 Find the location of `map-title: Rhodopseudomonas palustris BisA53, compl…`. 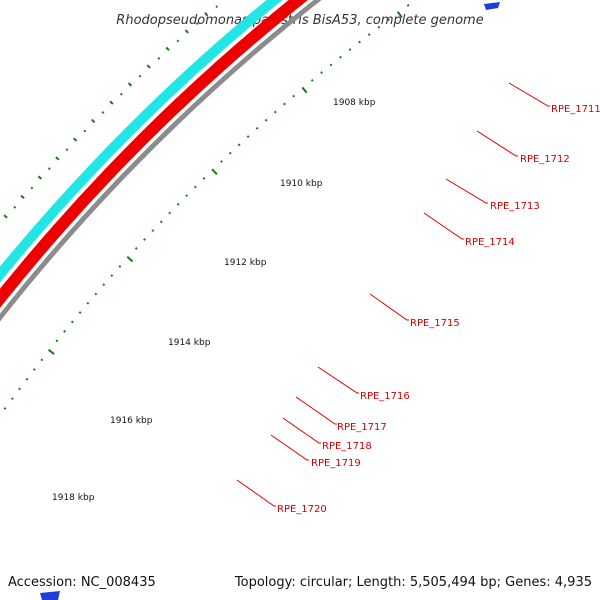

map-title: Rhodopseudomonas palustris BisA53, compl… is located at coordinates (299, 20).